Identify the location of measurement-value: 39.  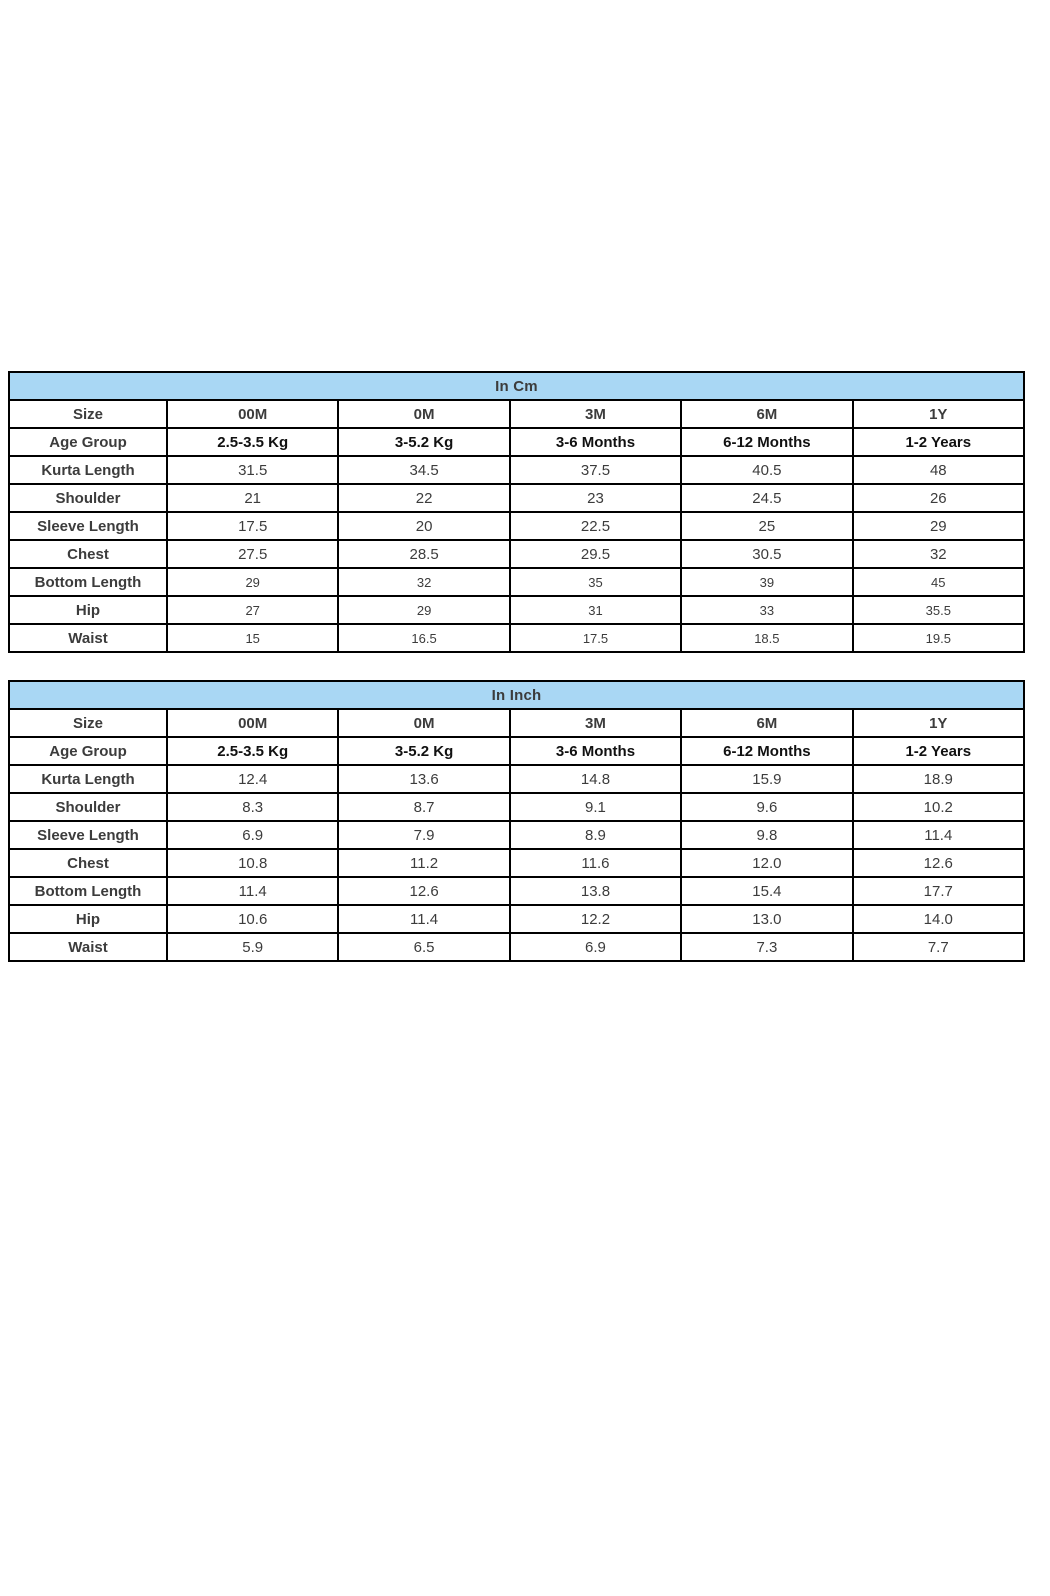
(767, 582).